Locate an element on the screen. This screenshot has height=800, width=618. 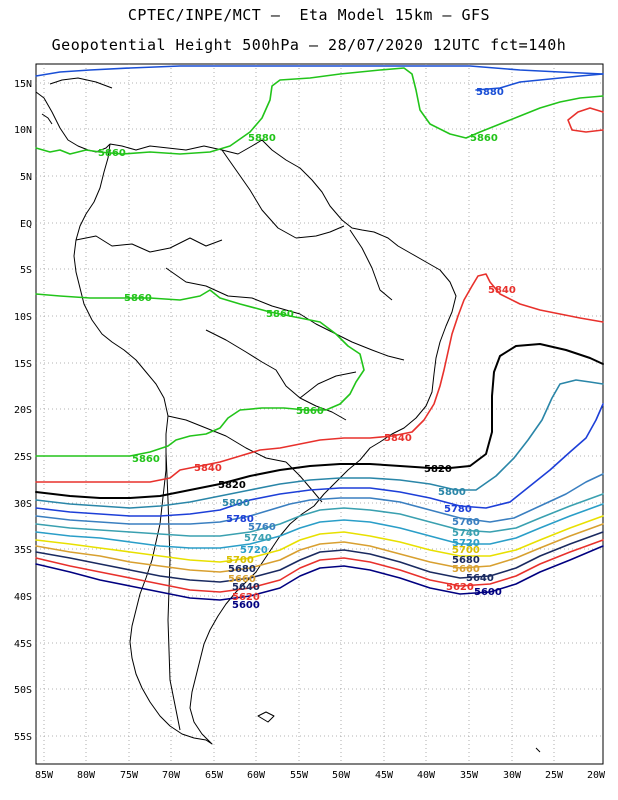
lon-label: 50W is located at coordinates (341, 775).